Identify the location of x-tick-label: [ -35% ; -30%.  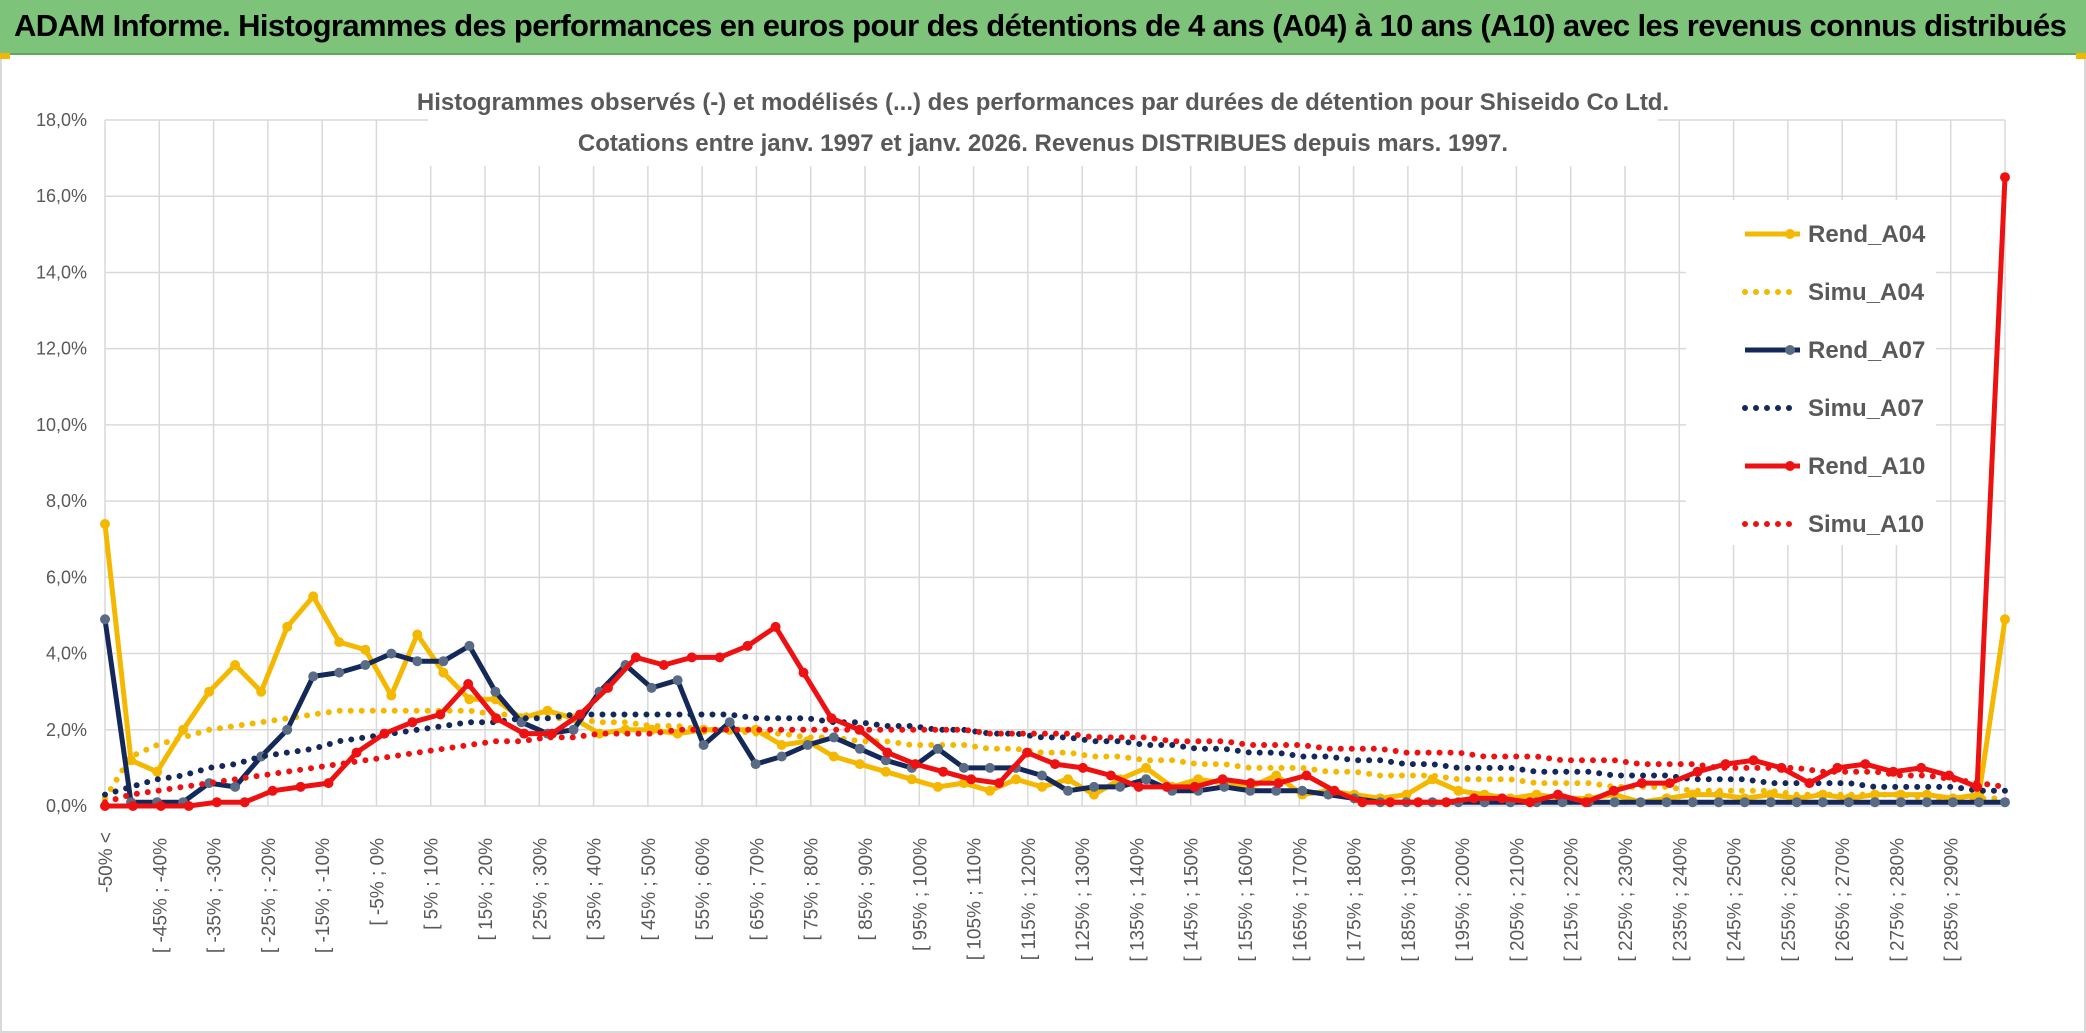
(215, 895).